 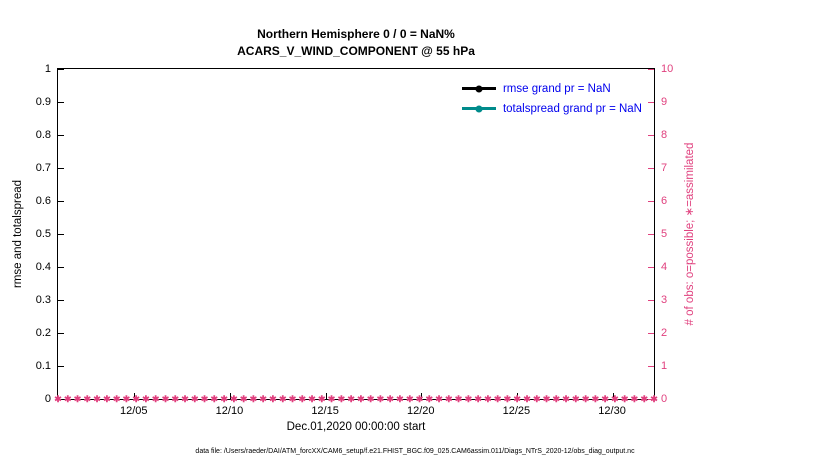 What do you see at coordinates (664, 365) in the screenshot?
I see `y-tick-label-right: 1` at bounding box center [664, 365].